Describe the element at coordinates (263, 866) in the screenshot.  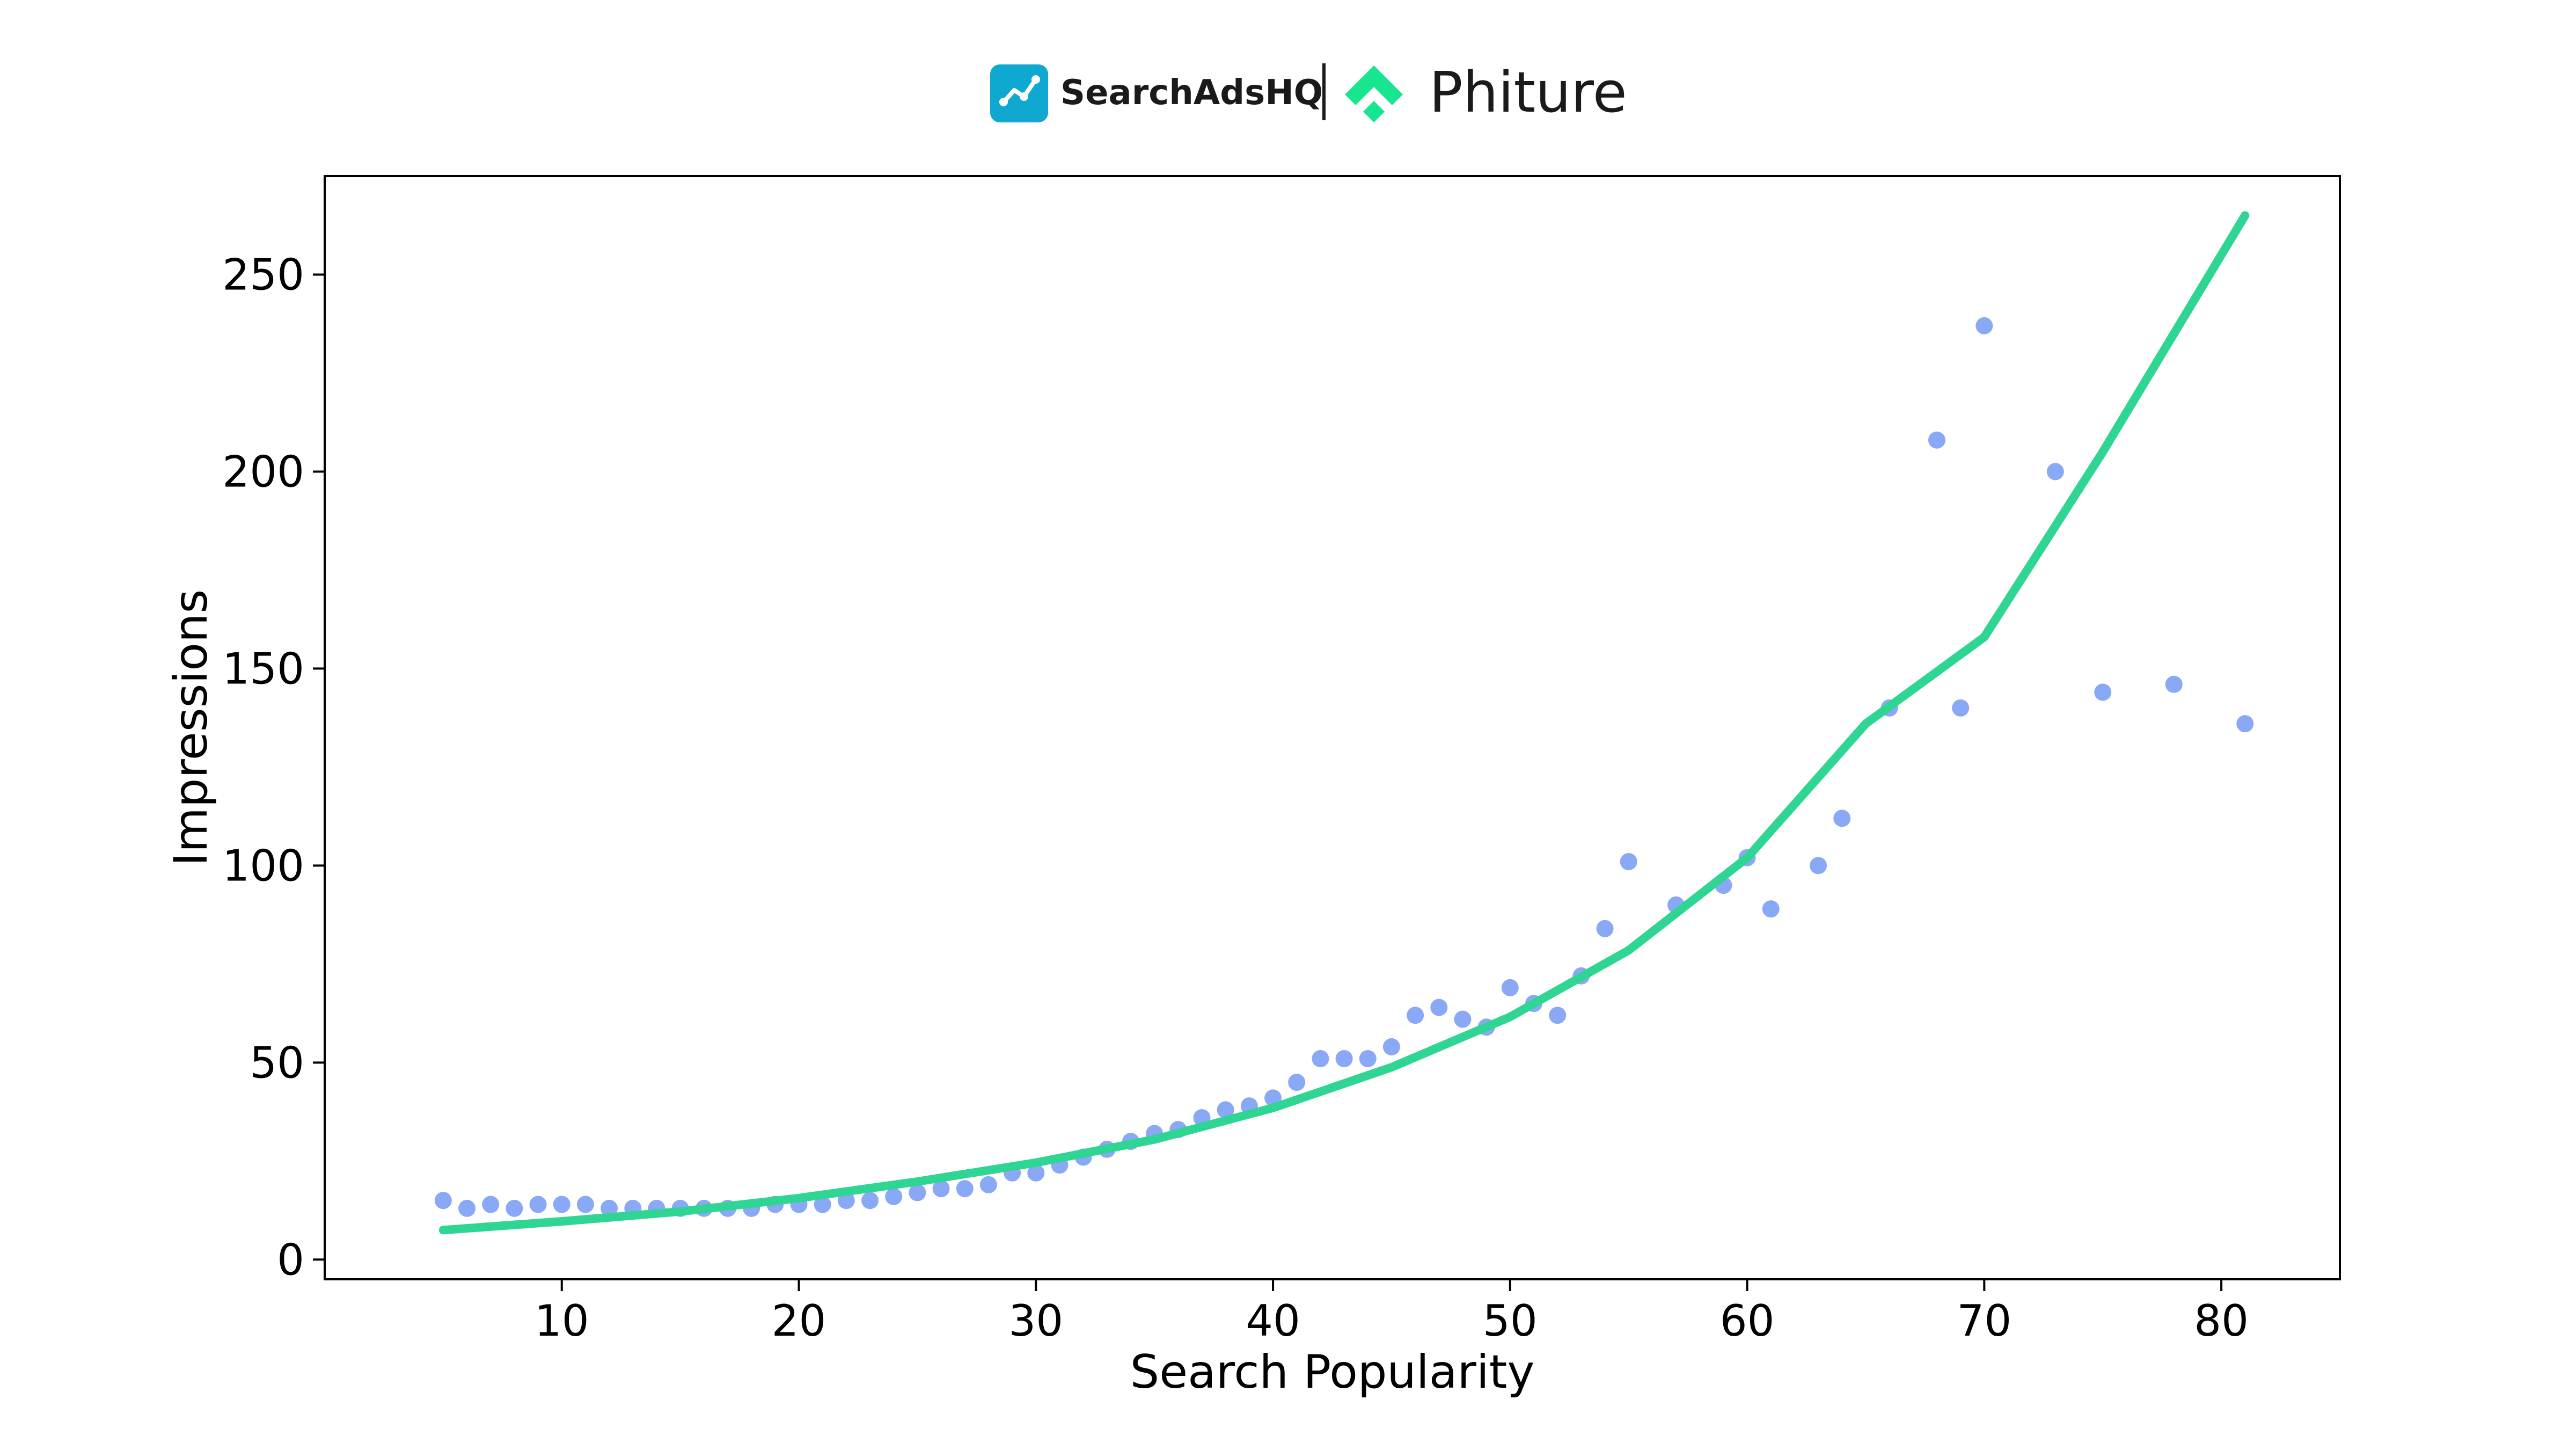
I see `y-tick-label: 100` at that location.